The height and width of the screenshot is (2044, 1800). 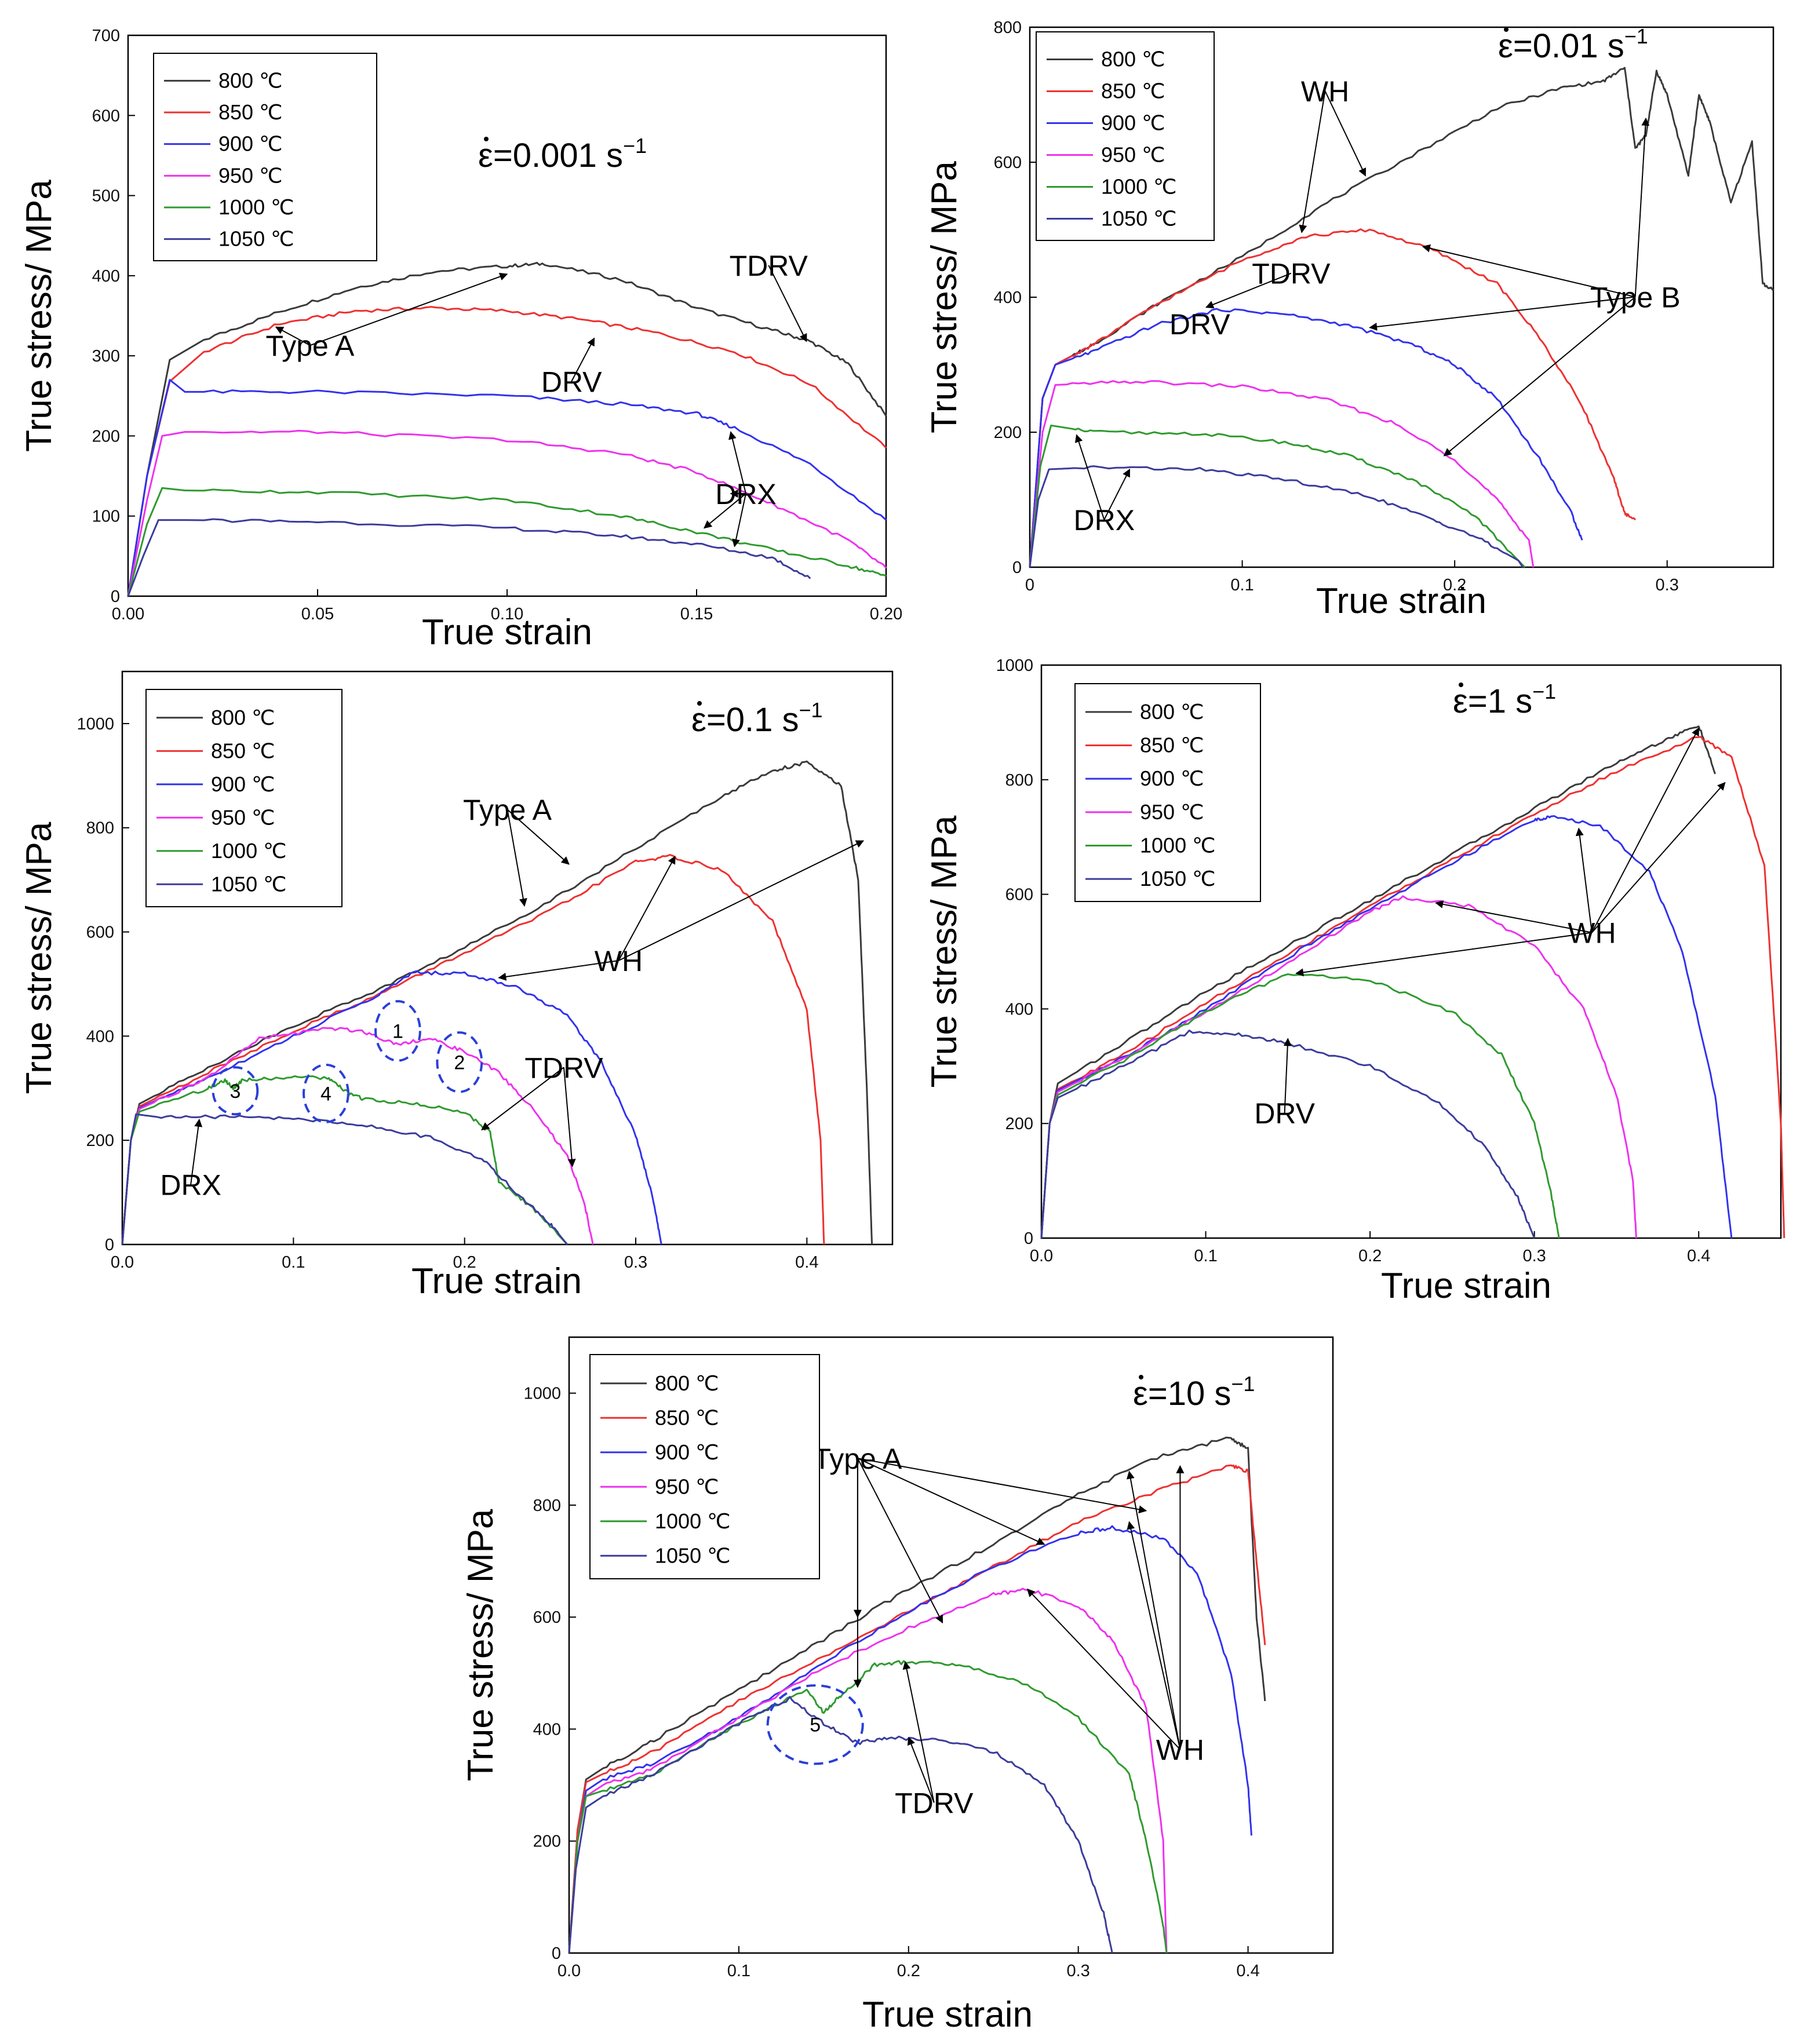 What do you see at coordinates (507, 614) in the screenshot?
I see `x-tick-label: 0.10` at bounding box center [507, 614].